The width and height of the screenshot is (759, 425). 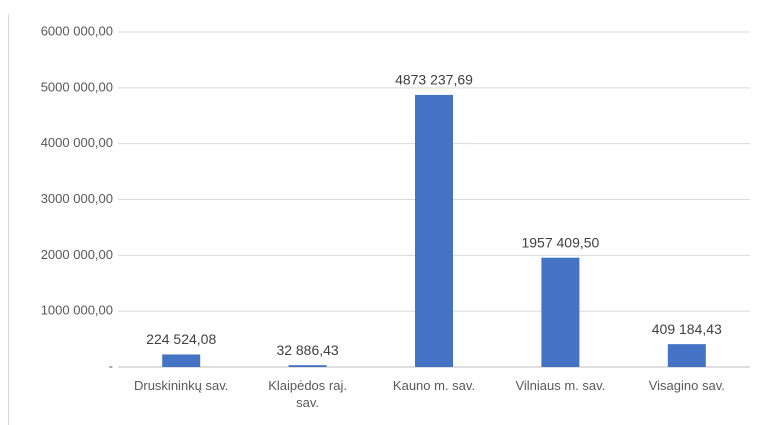 I want to click on x-tick-label: Vilniaus m. sav., so click(x=560, y=385).